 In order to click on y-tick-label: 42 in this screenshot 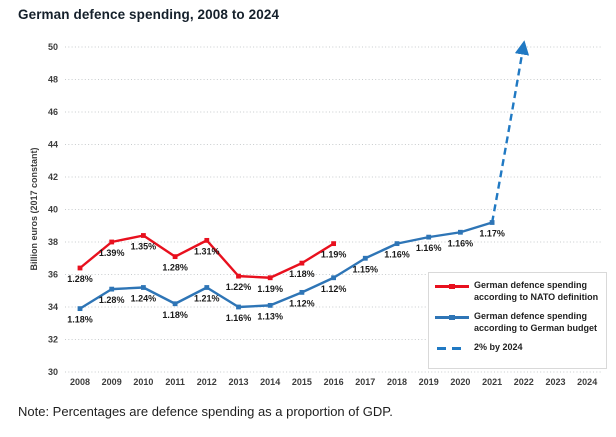, I will do `click(53, 177)`.